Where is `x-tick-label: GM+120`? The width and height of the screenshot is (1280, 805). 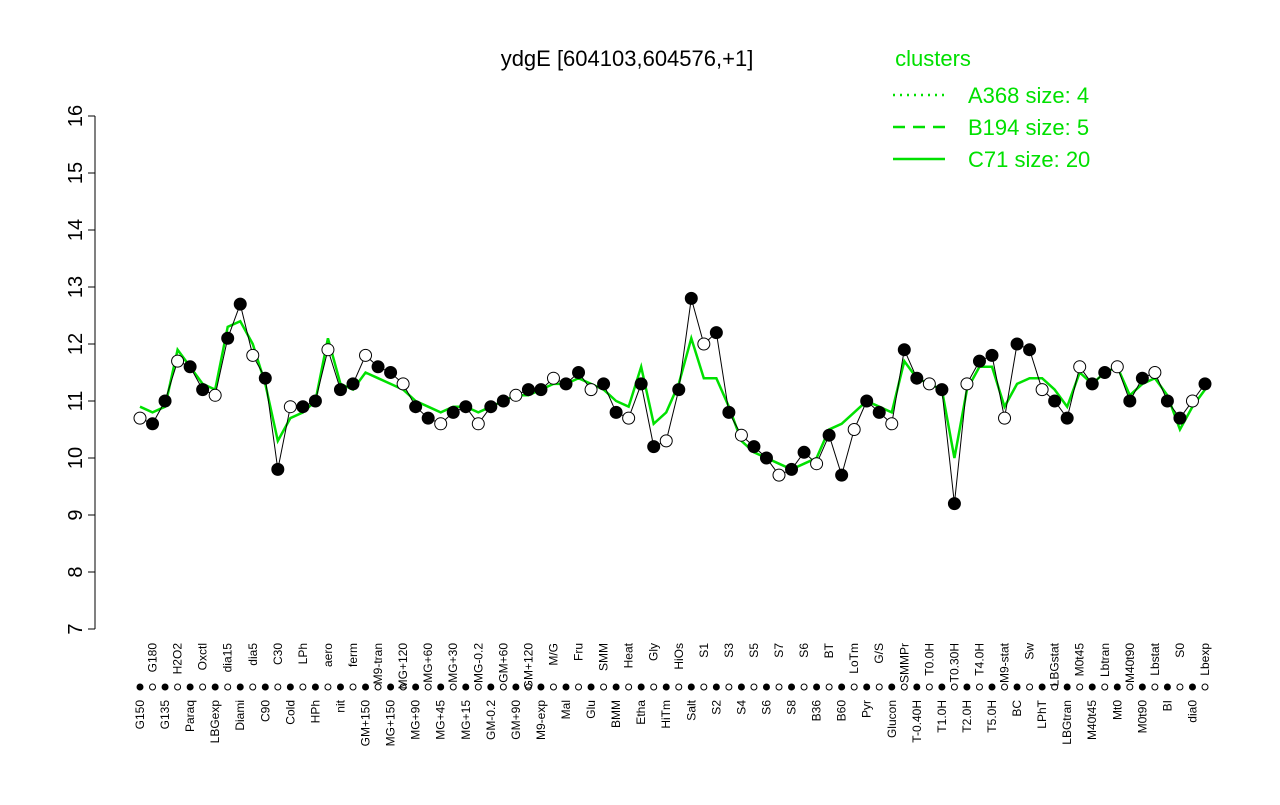
x-tick-label: GM+120 is located at coordinates (528, 666).